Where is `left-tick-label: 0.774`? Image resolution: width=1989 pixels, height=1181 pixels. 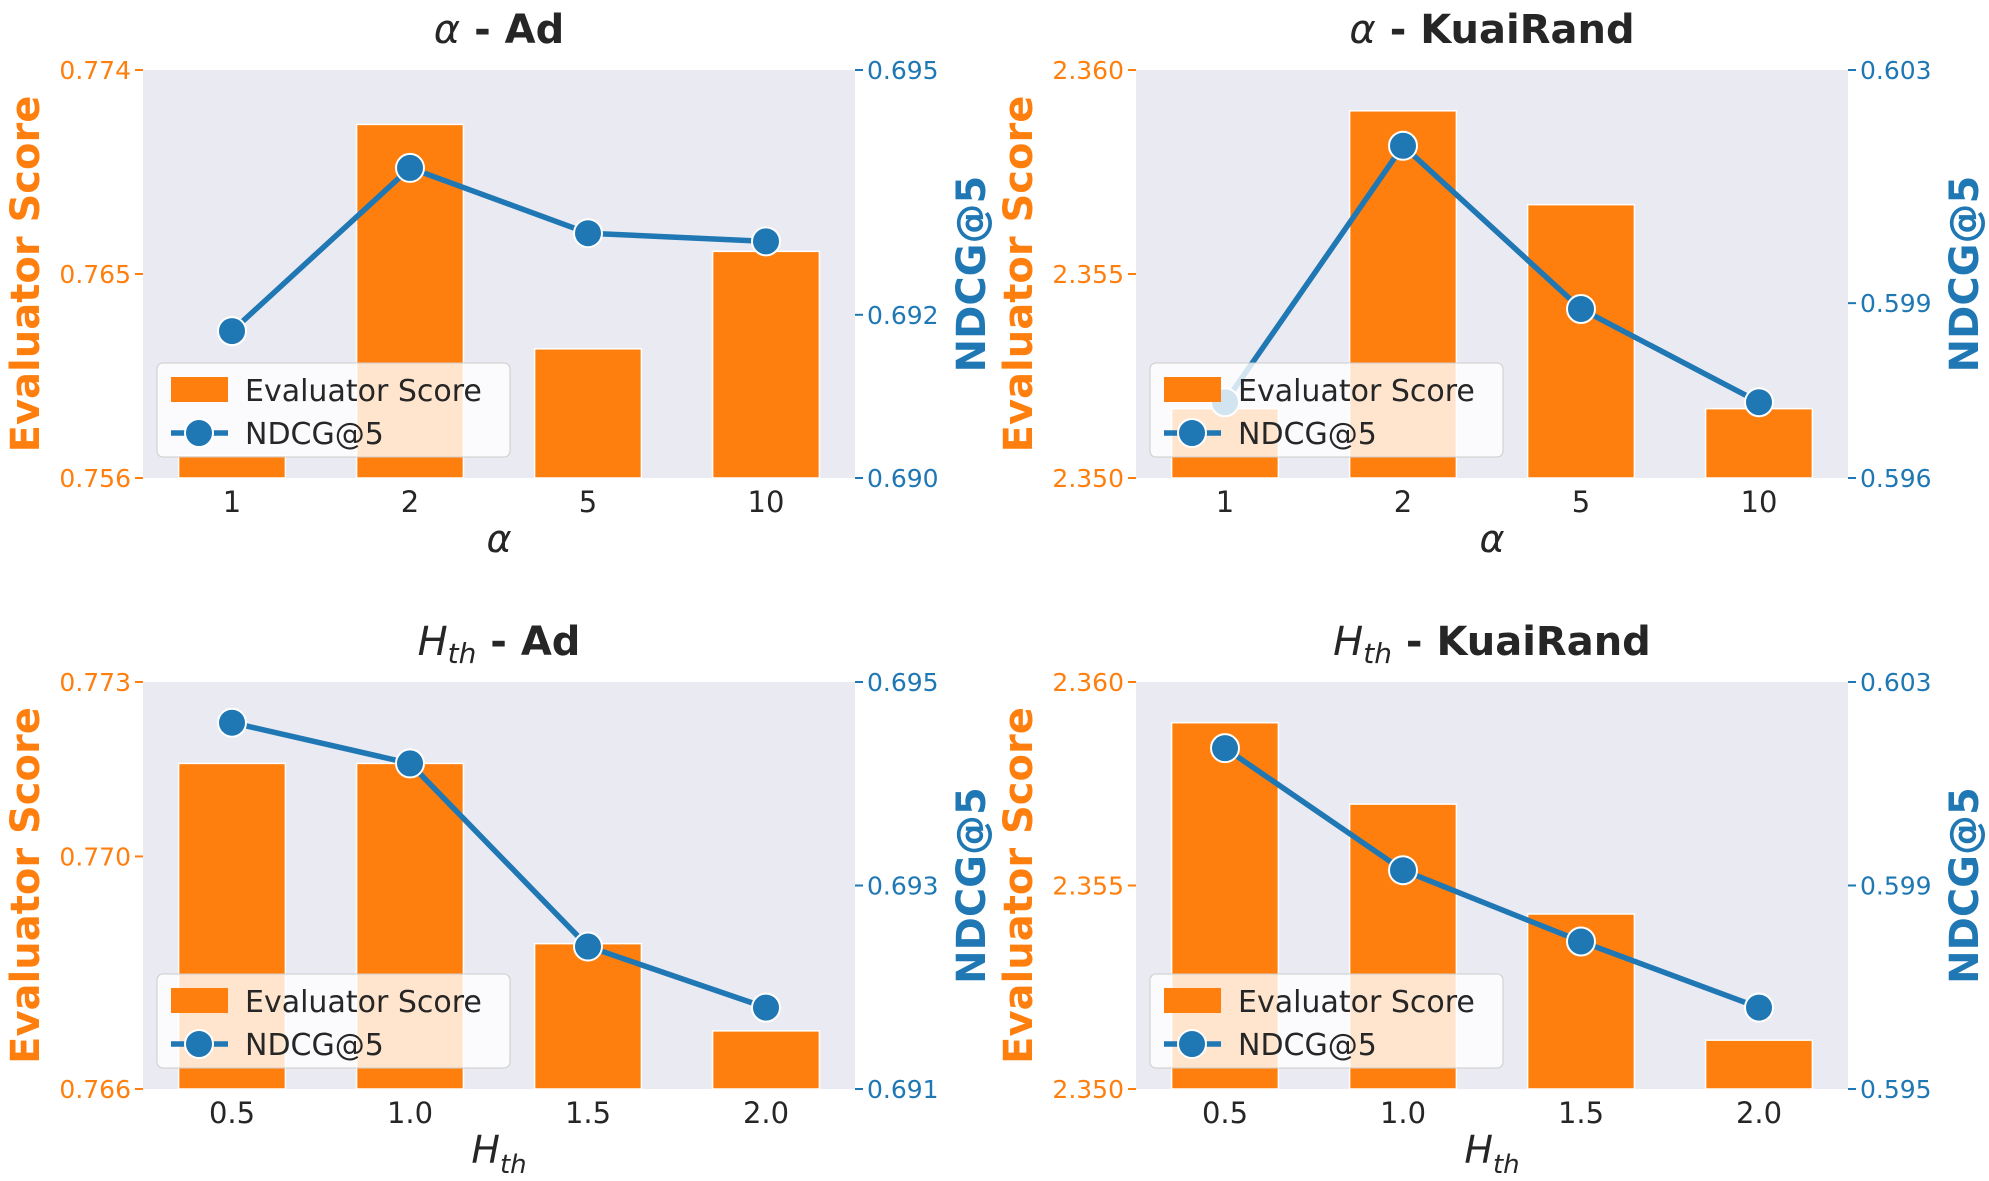 left-tick-label: 0.774 is located at coordinates (95, 70).